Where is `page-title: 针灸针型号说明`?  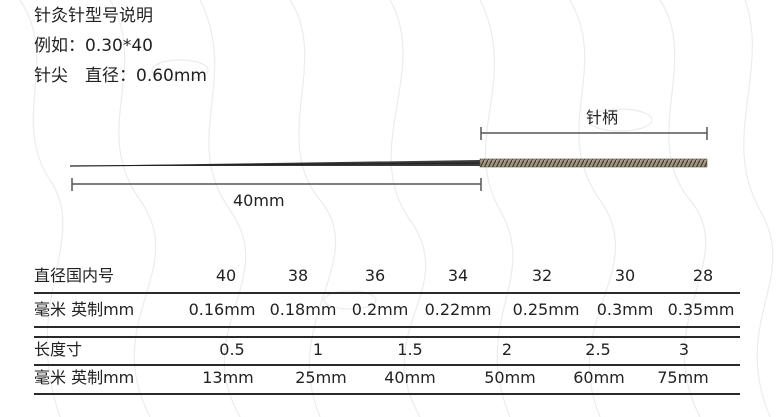 page-title: 针灸针型号说明 is located at coordinates (93, 16).